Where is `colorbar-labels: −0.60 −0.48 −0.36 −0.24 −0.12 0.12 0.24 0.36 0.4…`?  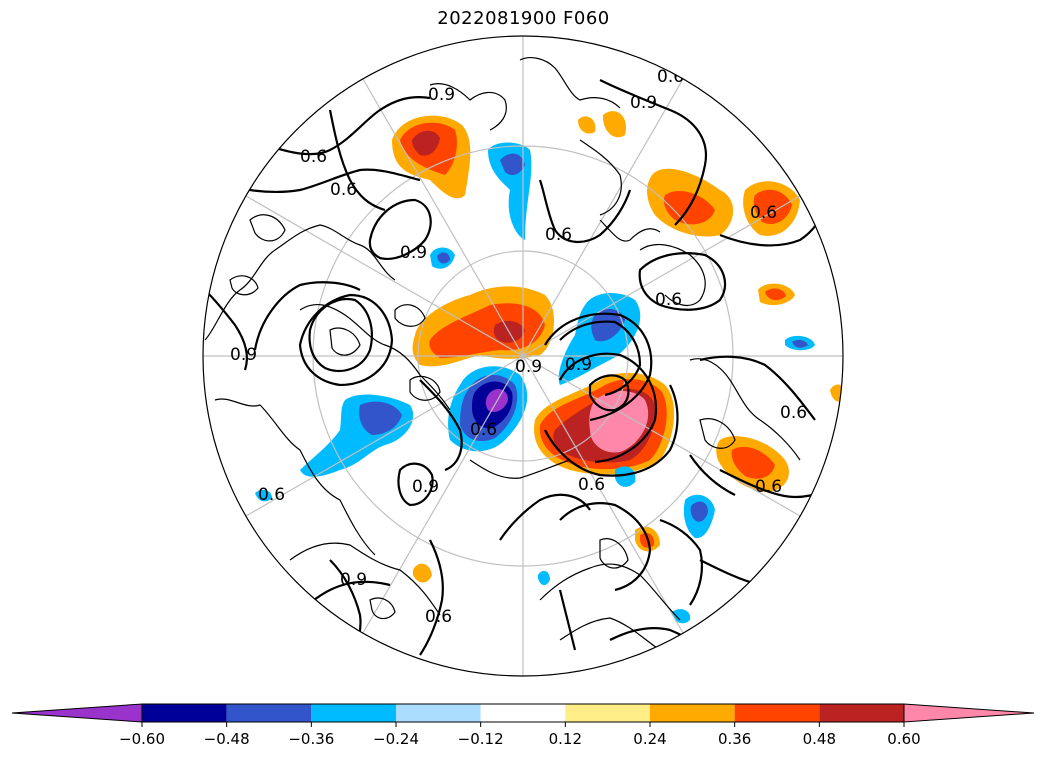 colorbar-labels: −0.60 −0.48 −0.36 −0.24 −0.12 0.12 0.24 0.36 0.4… is located at coordinates (520, 739).